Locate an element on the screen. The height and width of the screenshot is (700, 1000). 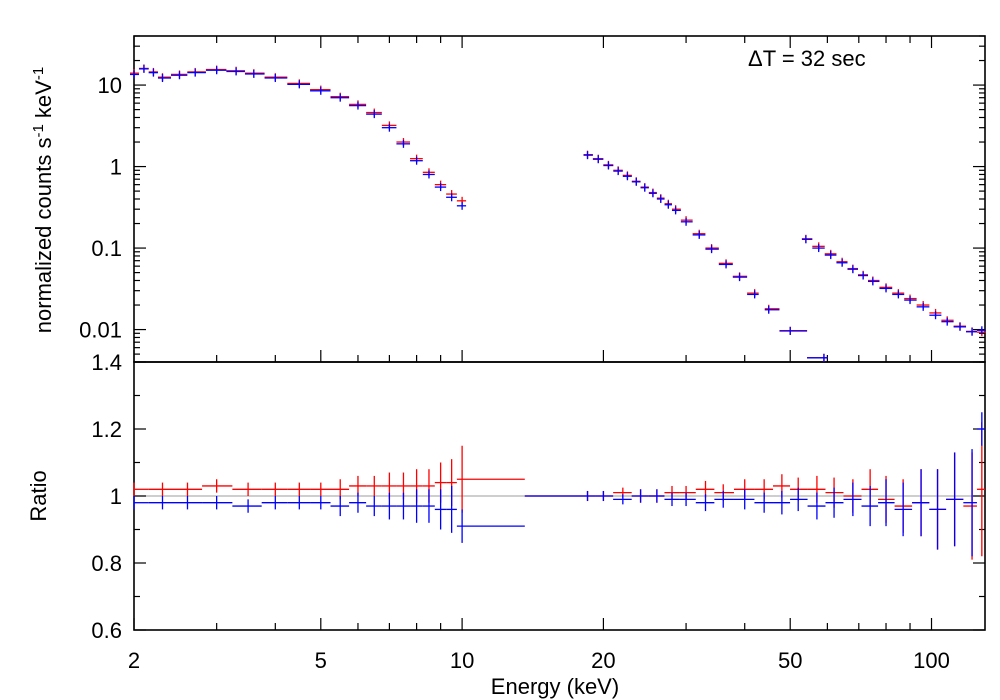
ratio-y-tick-label: 1.4 is located at coordinates (106, 362).